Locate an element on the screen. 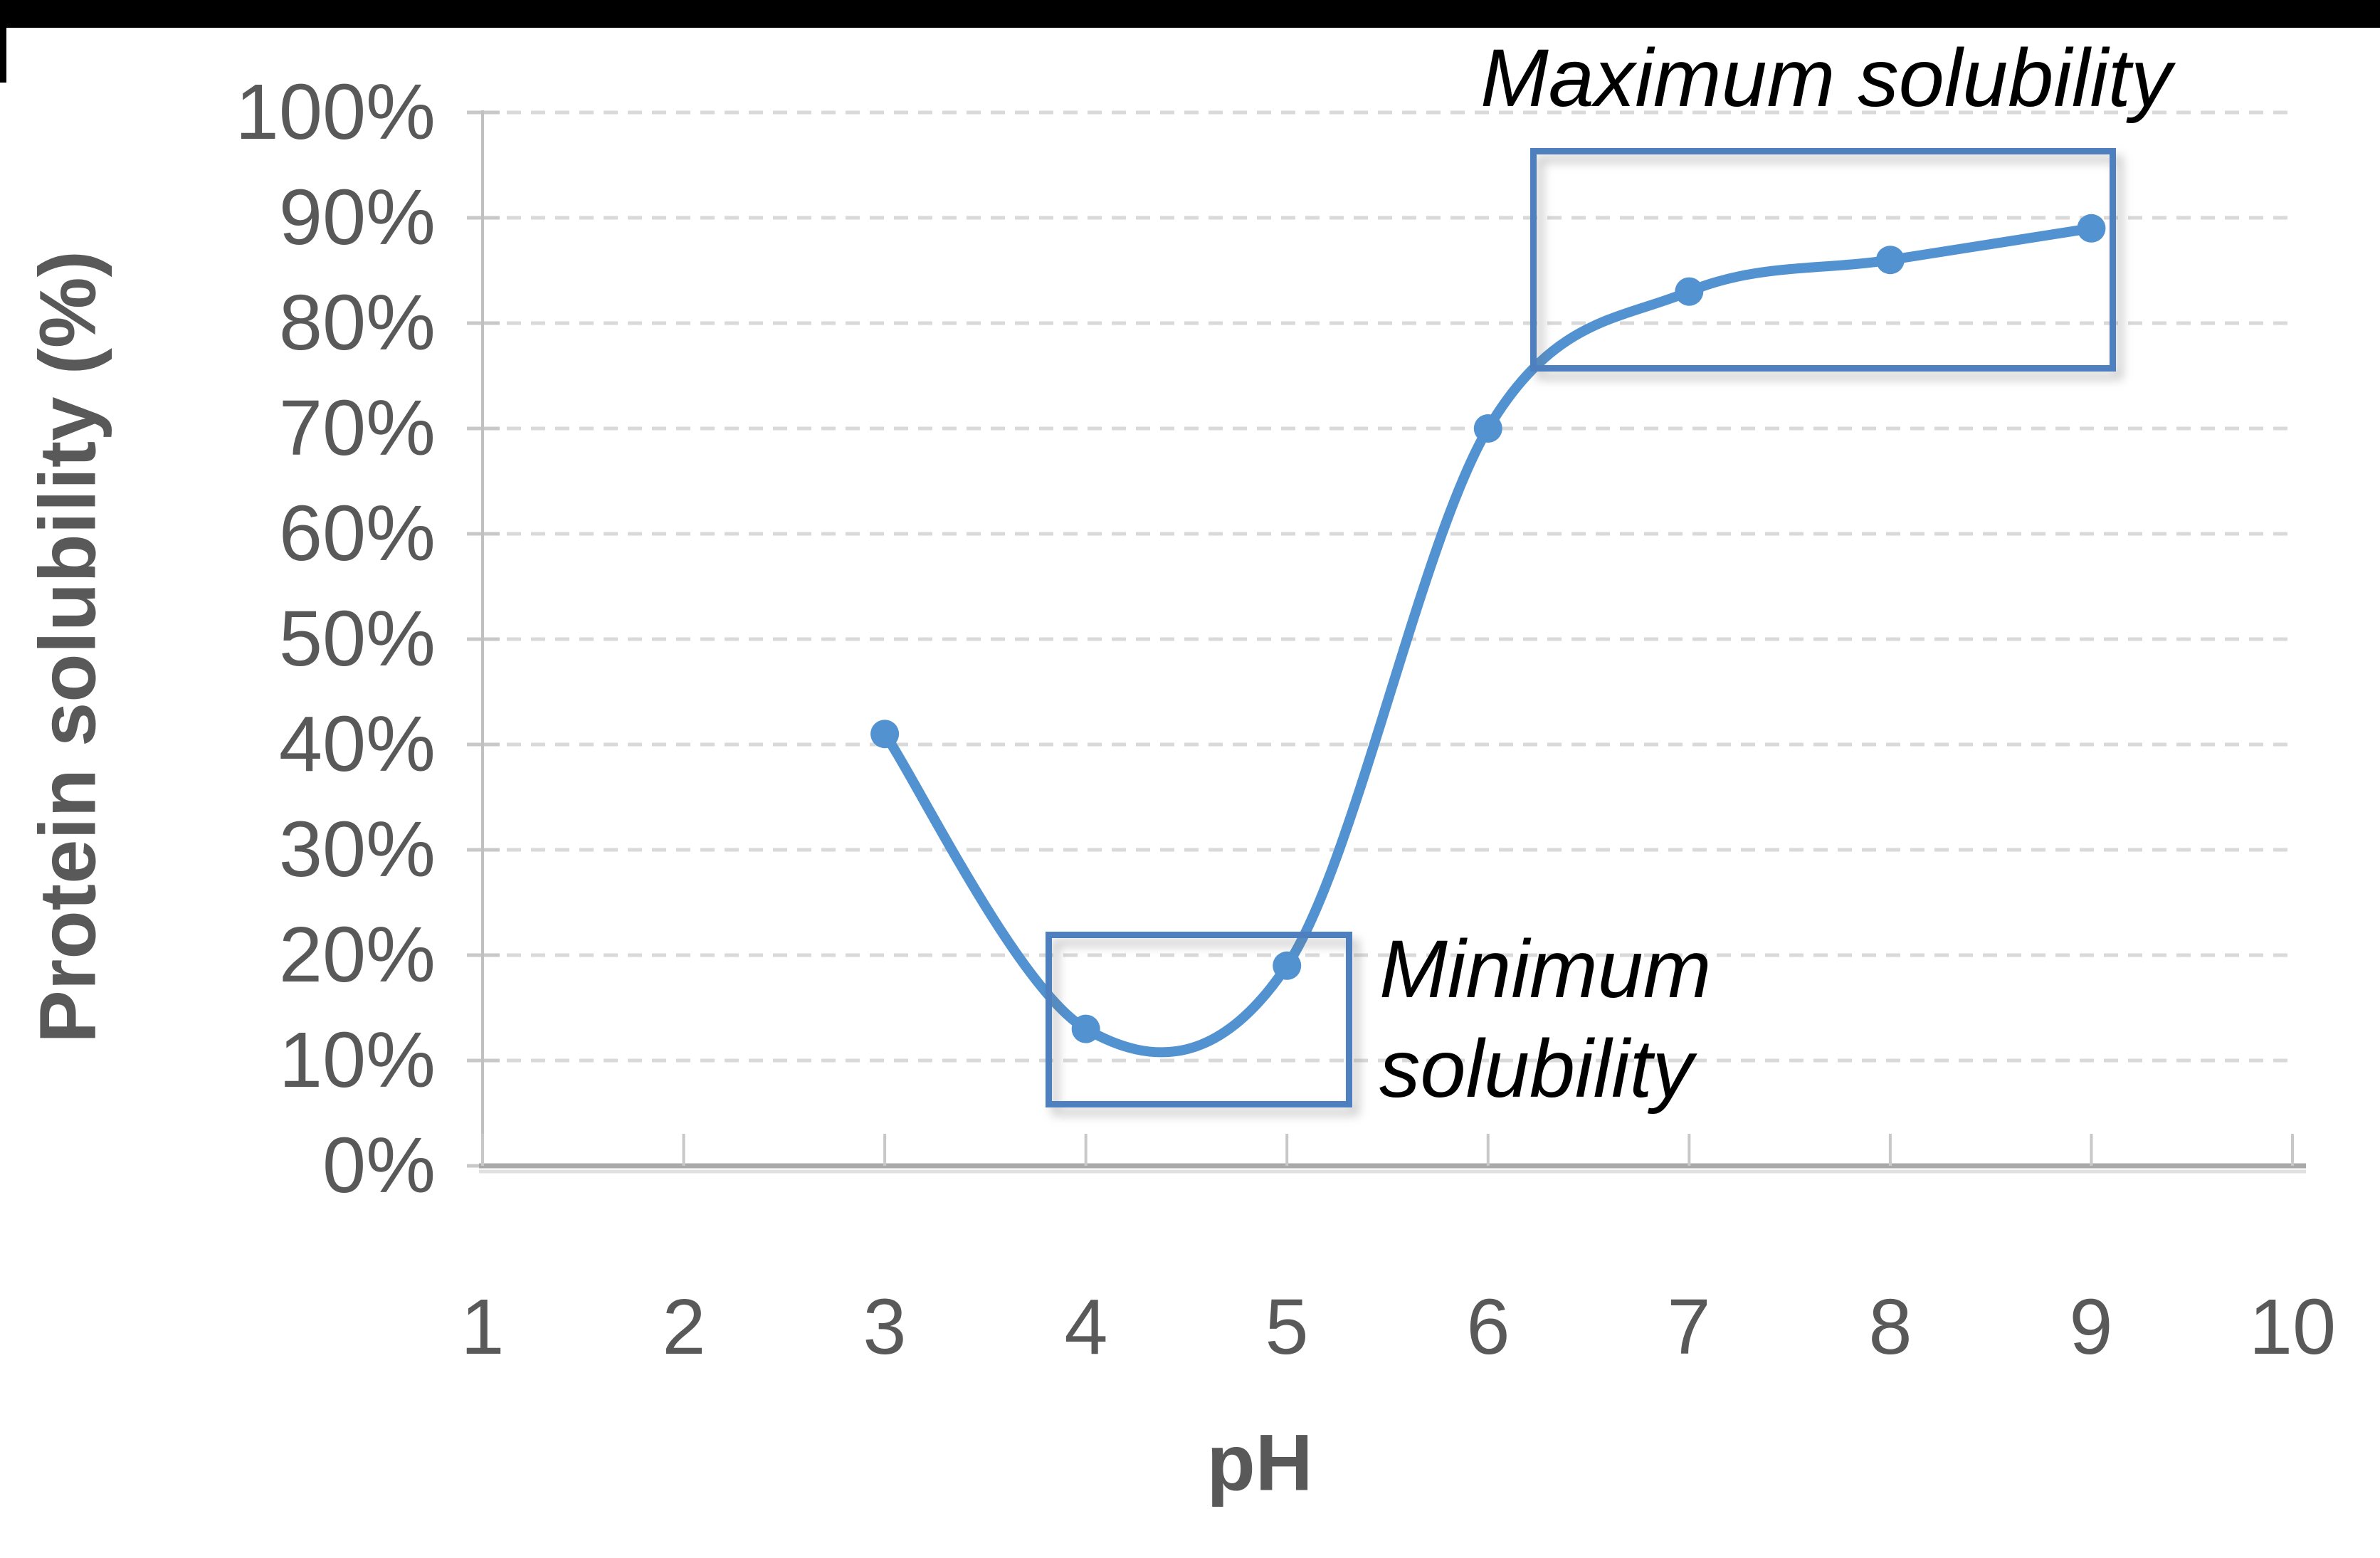 The image size is (2380, 1558). y-tick-label-30: 30% is located at coordinates (357, 849).